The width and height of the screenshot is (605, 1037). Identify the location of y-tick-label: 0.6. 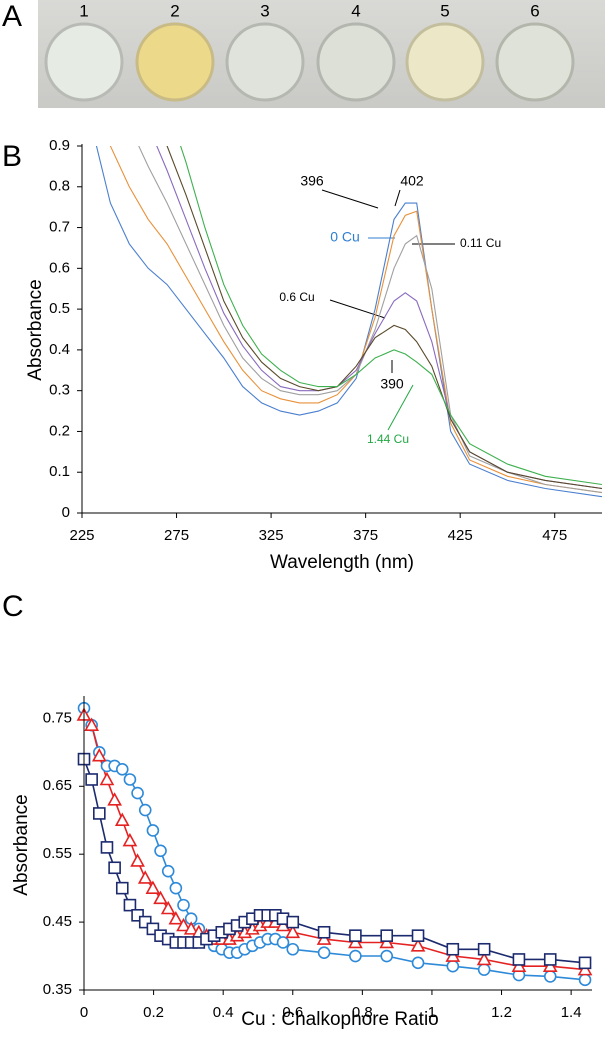
(59, 267).